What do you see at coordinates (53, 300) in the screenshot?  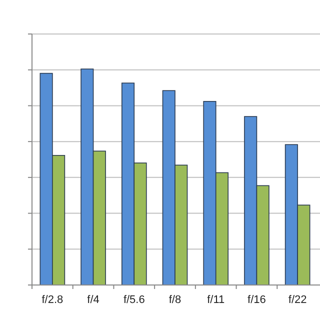 I see `x-tick-label: f/2.8` at bounding box center [53, 300].